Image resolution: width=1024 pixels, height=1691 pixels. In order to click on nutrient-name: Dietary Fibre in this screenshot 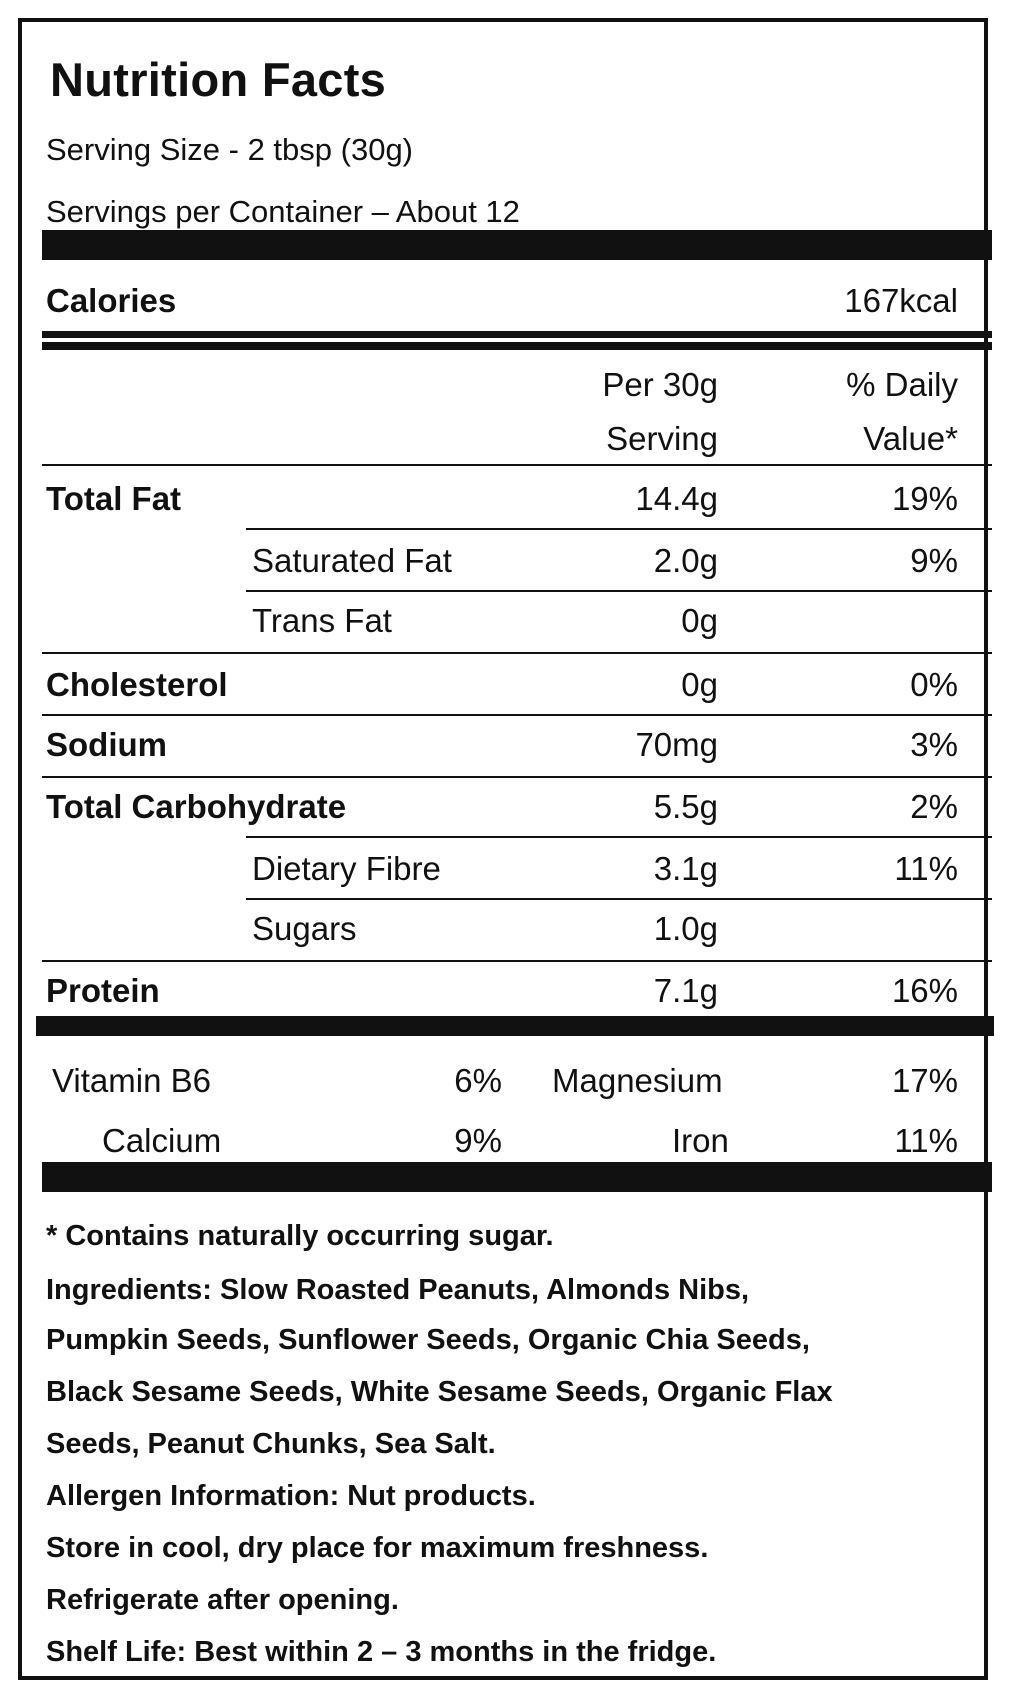, I will do `click(346, 868)`.